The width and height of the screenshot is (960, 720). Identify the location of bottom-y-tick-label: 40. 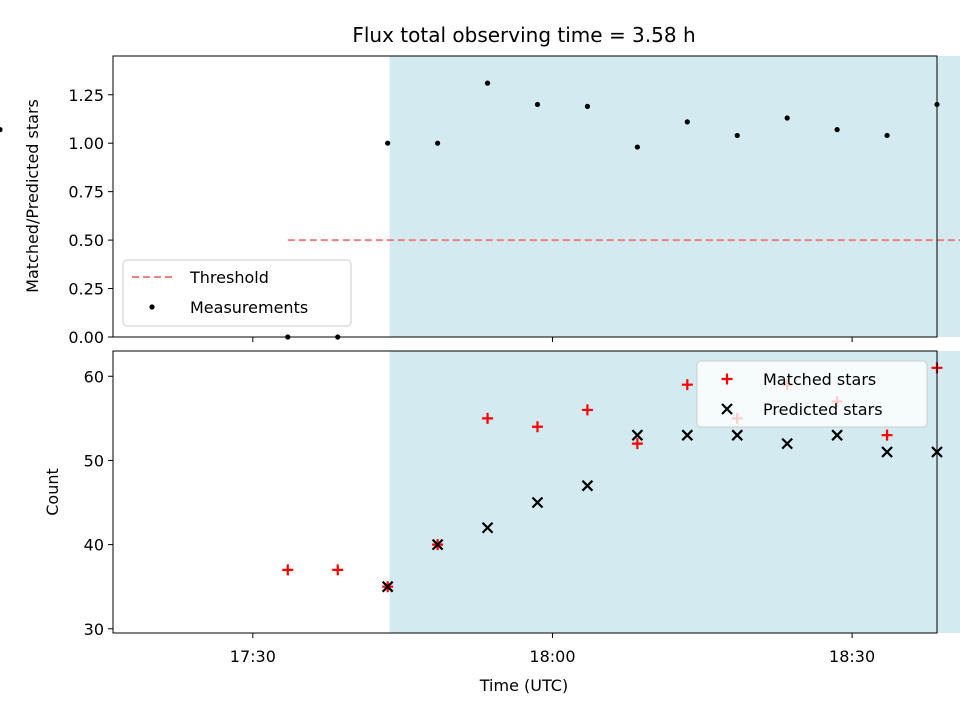
(94, 545).